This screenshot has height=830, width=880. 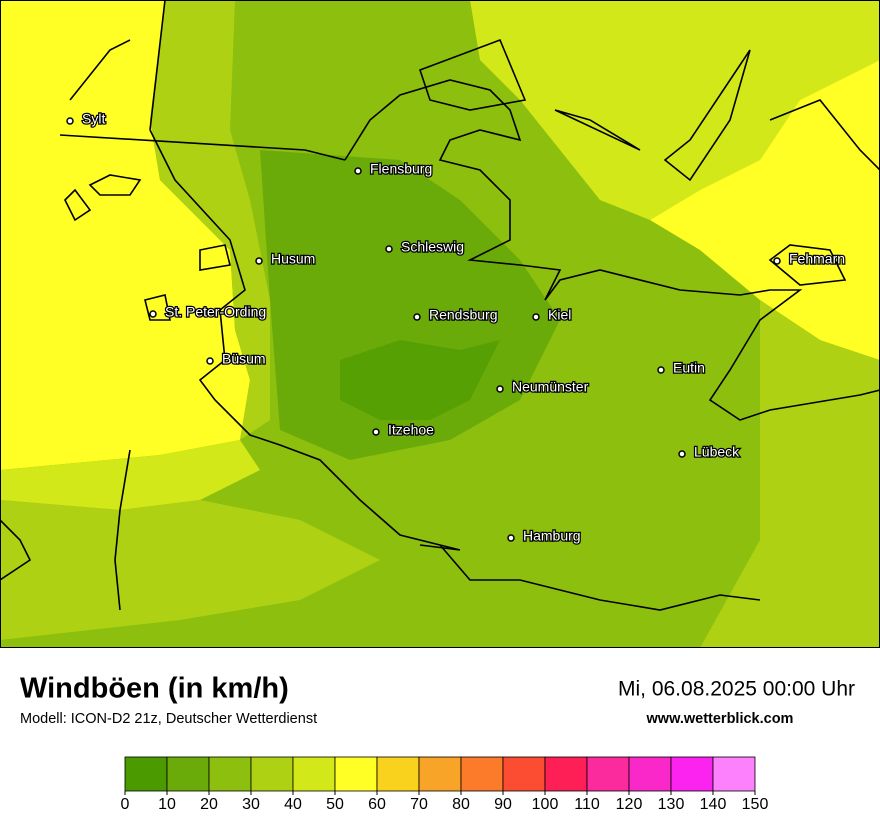 I want to click on city-label: Sylt, so click(x=93, y=119).